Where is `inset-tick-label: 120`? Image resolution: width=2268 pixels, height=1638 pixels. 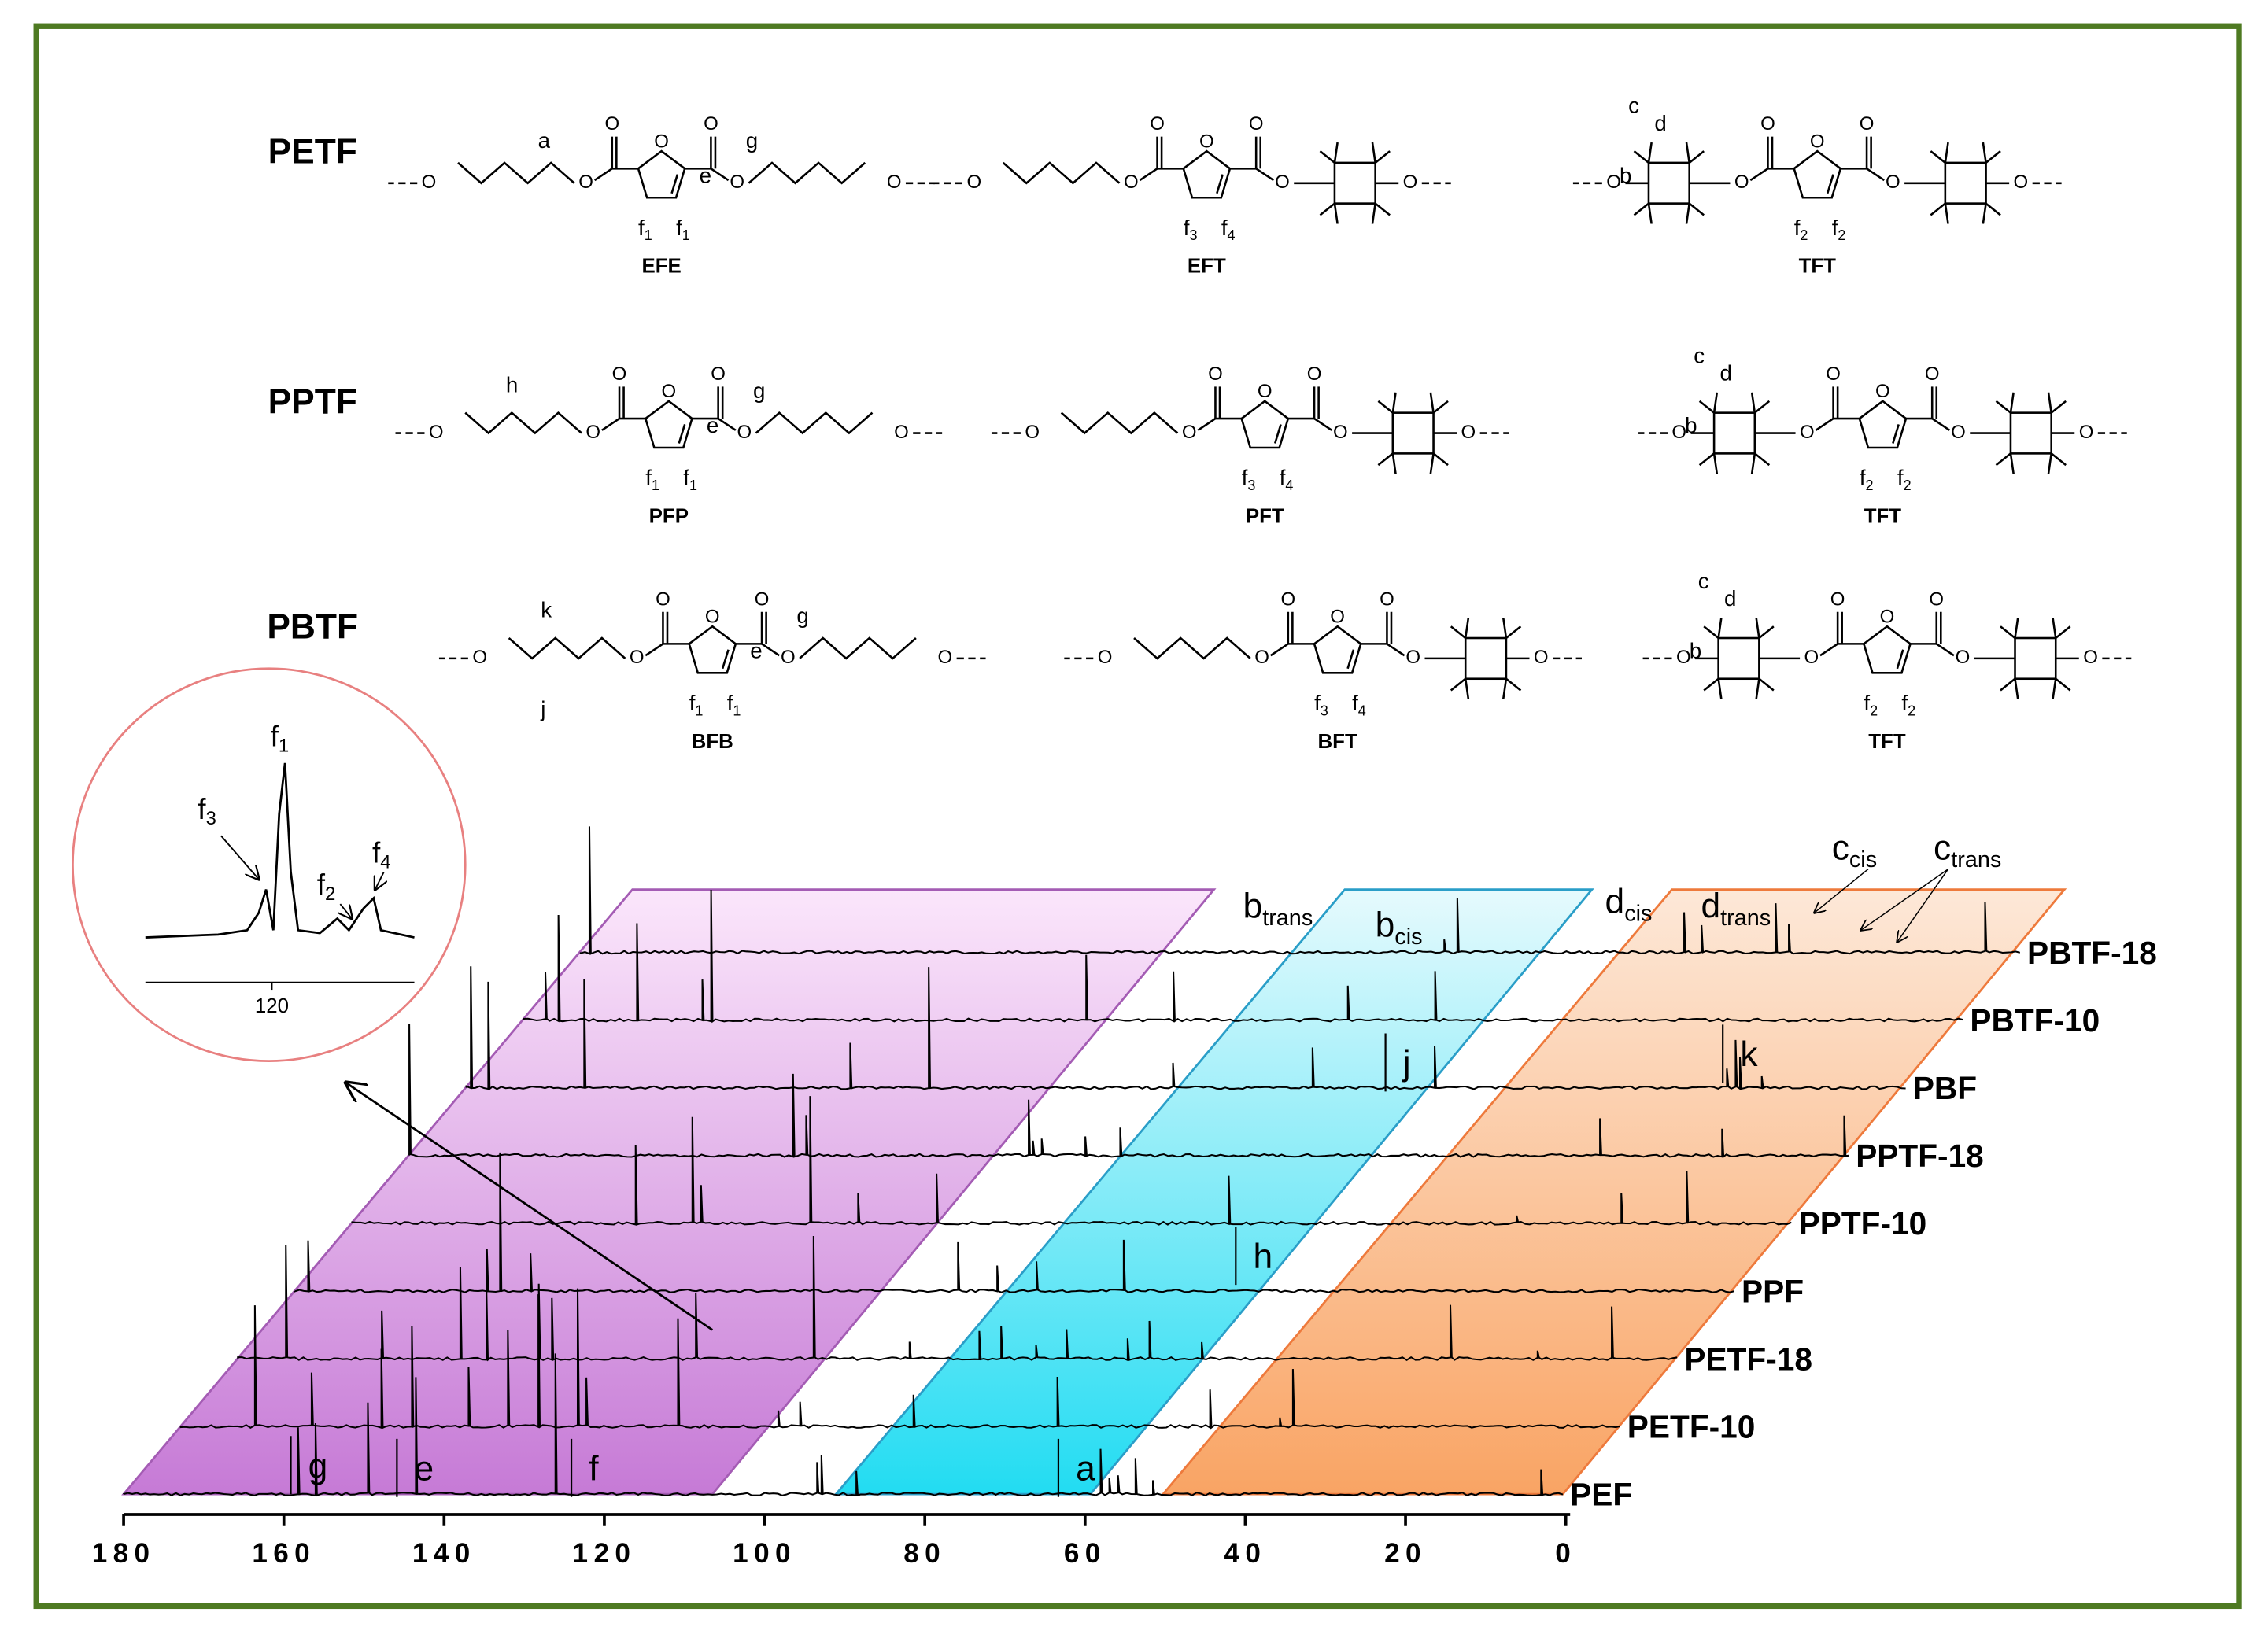 inset-tick-label: 120 is located at coordinates (272, 1006).